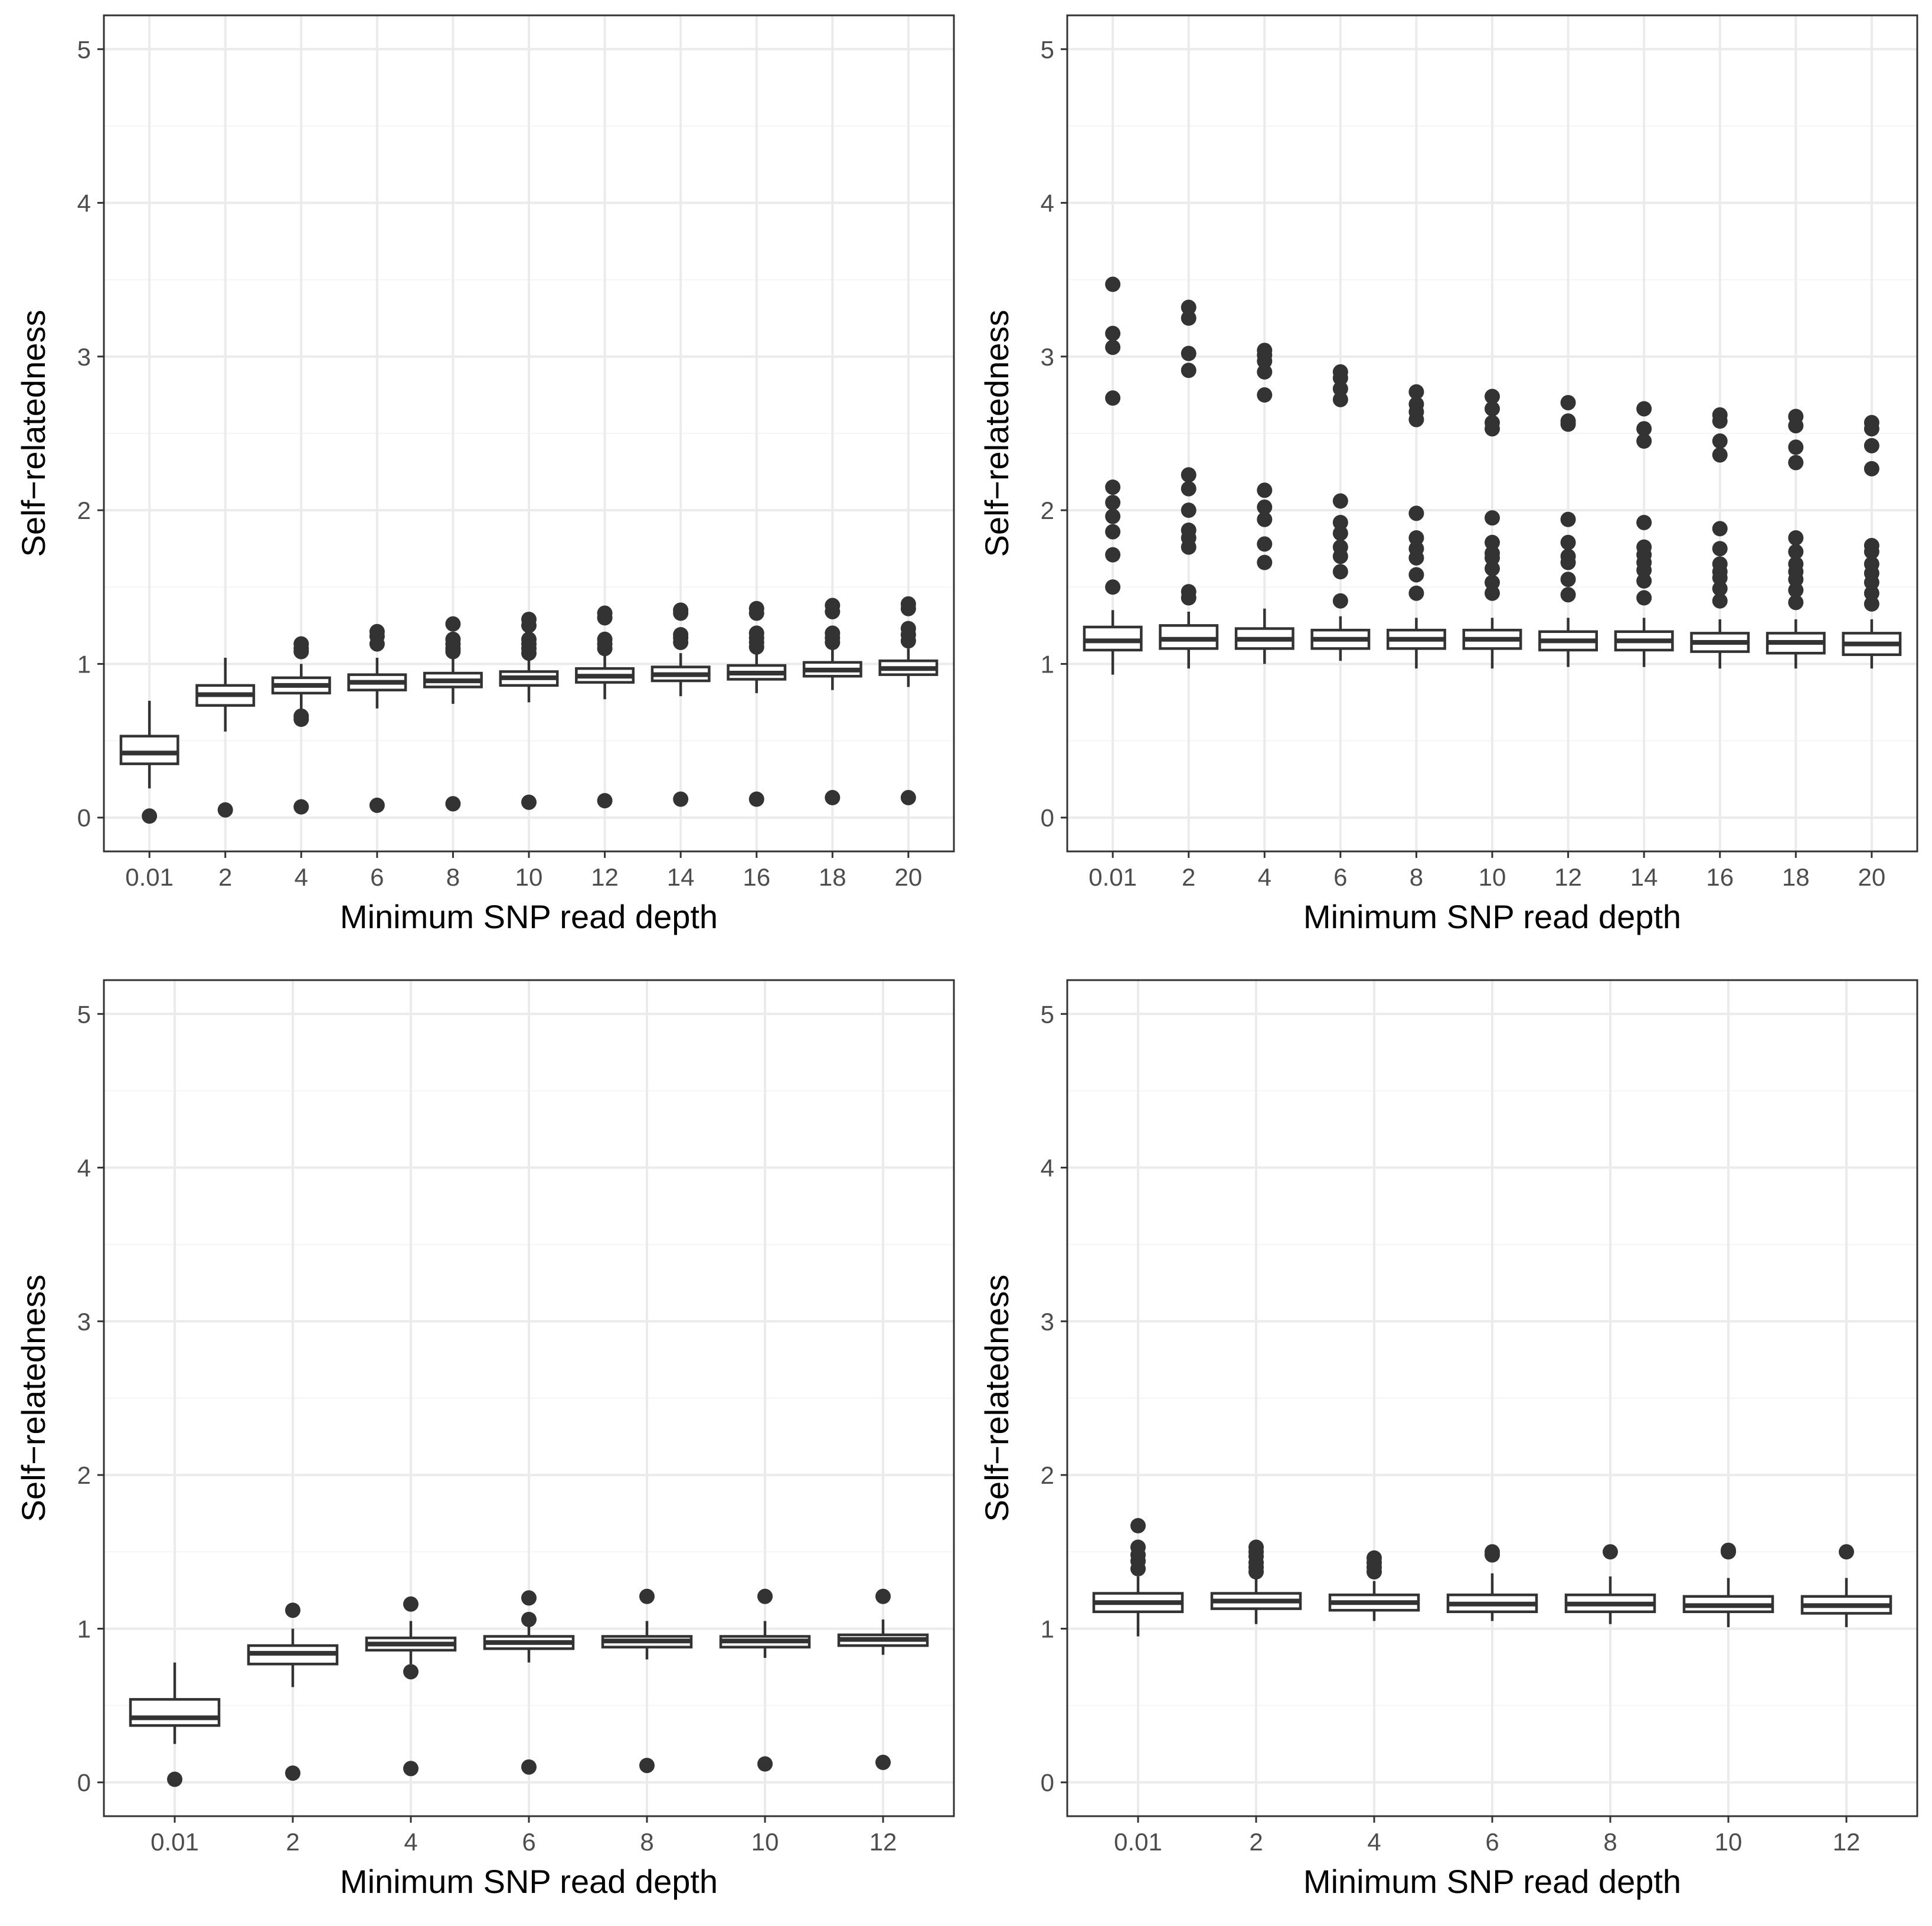 The image size is (1932, 1926). Describe the element at coordinates (84, 818) in the screenshot. I see `y-tick-label: 0` at that location.